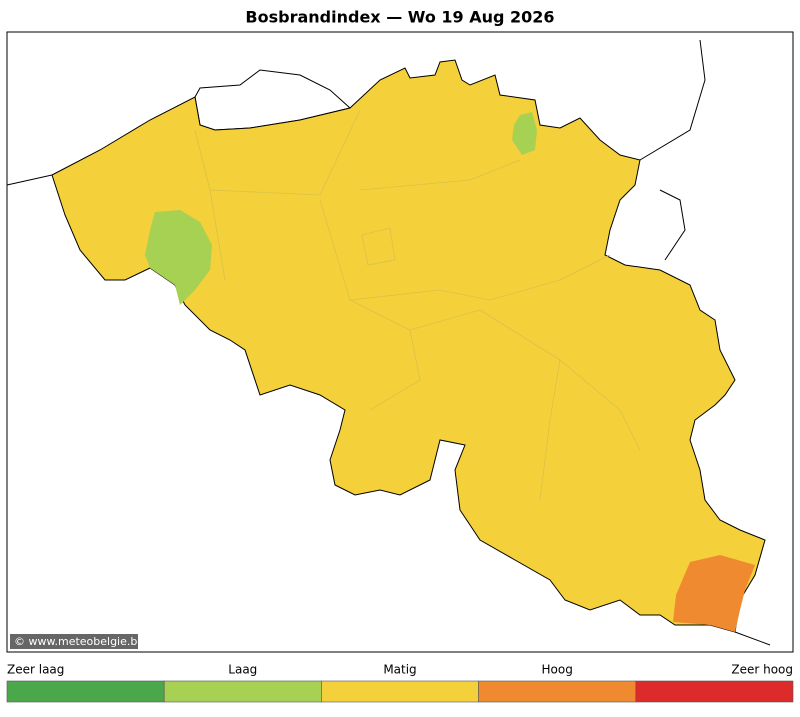 Image resolution: width=800 pixels, height=717 pixels. I want to click on map-title: Bosbrandindex — Wo 19 Aug 2026, so click(399, 17).